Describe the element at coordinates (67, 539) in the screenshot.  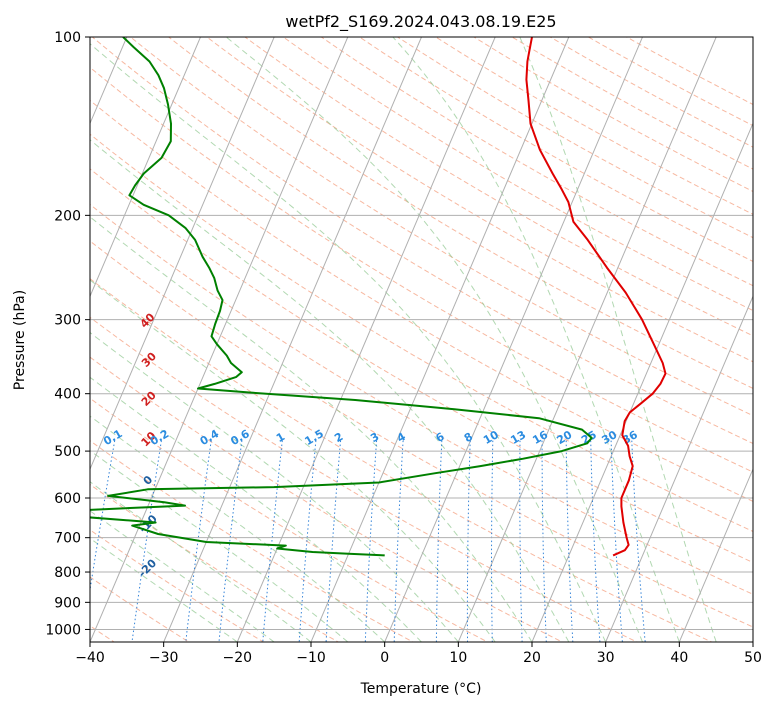
I see `y-tick-label: 700` at that location.